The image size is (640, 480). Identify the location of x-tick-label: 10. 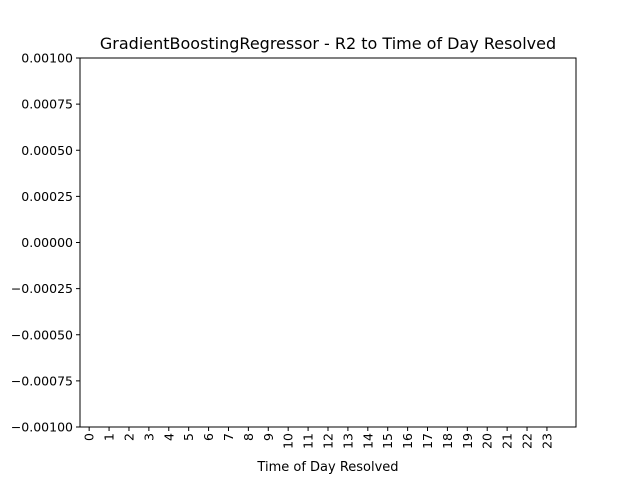
(288, 441).